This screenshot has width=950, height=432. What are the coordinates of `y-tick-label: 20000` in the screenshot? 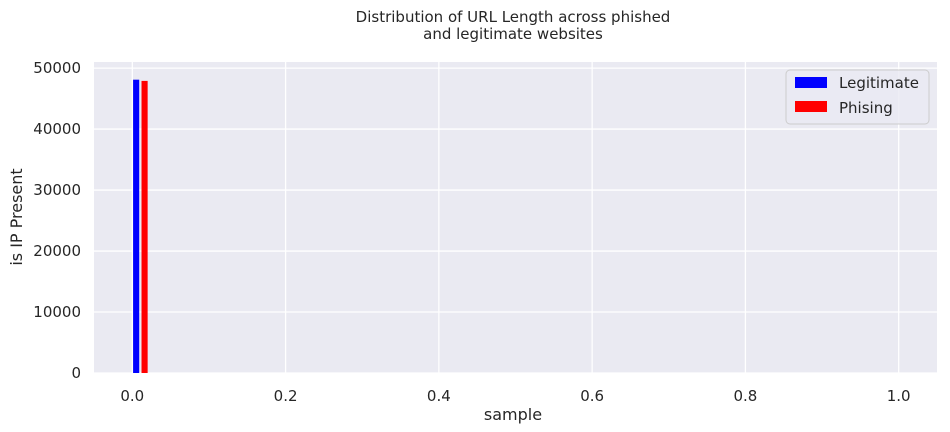 It's located at (57, 251).